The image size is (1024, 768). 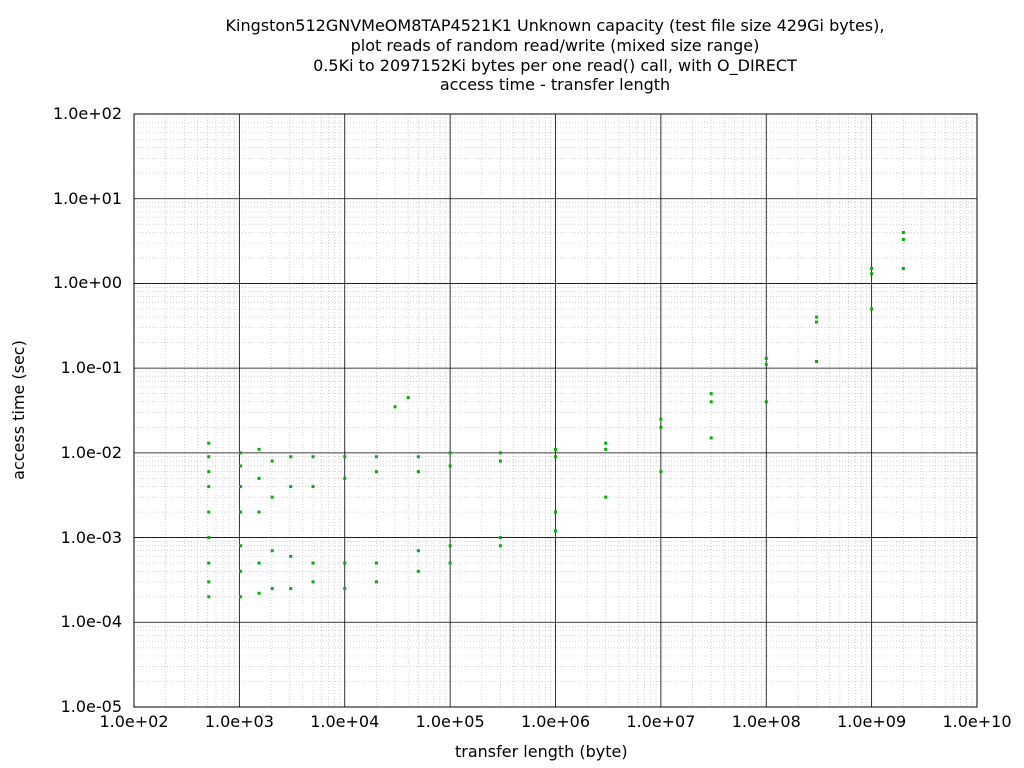 I want to click on y-tick-label: 1.0e-04, so click(x=91, y=622).